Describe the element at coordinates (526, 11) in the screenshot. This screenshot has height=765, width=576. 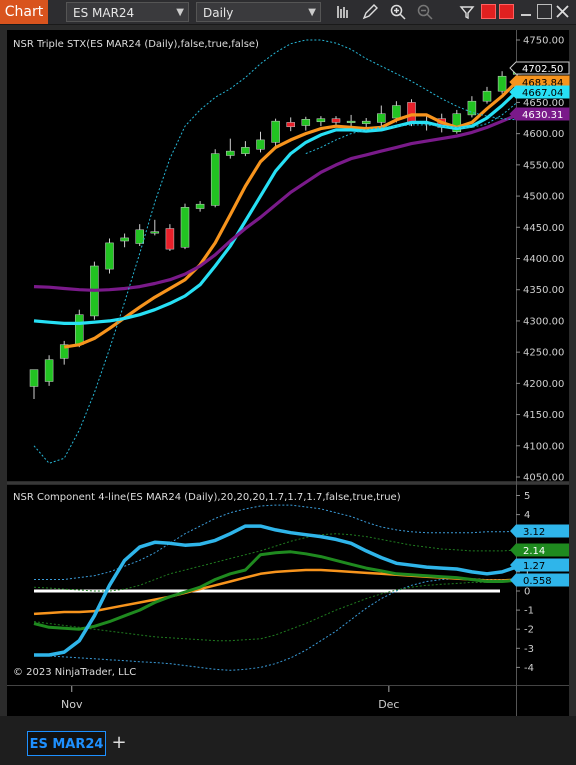
I see `minimize-icon` at that location.